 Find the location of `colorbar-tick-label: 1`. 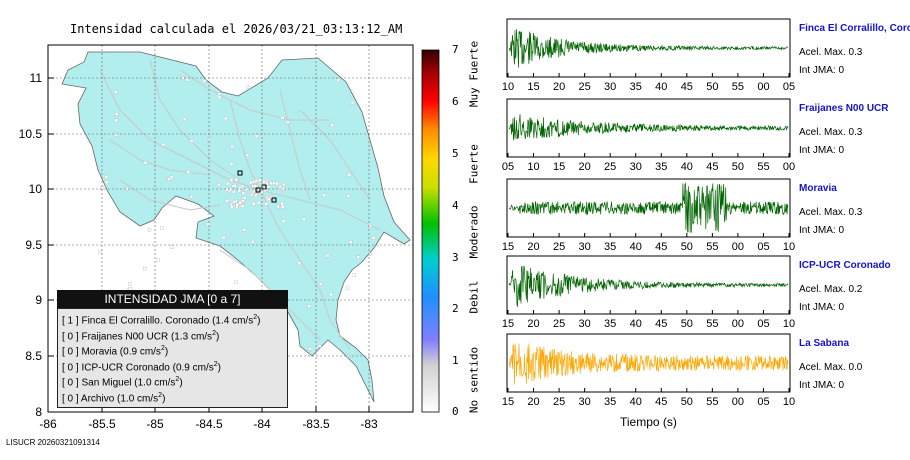

colorbar-tick-label: 1 is located at coordinates (455, 360).